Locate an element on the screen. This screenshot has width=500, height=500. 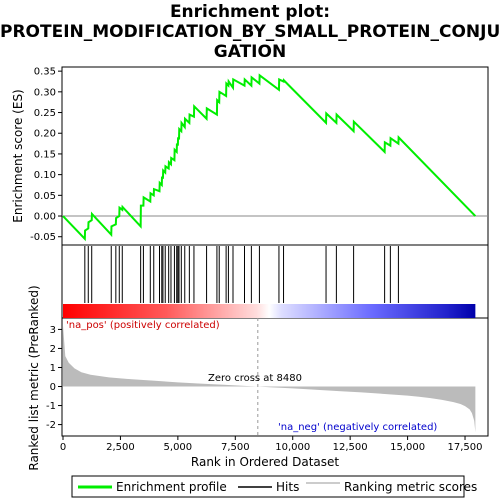
es-ytick-label: 0.05 is located at coordinates (45, 196).